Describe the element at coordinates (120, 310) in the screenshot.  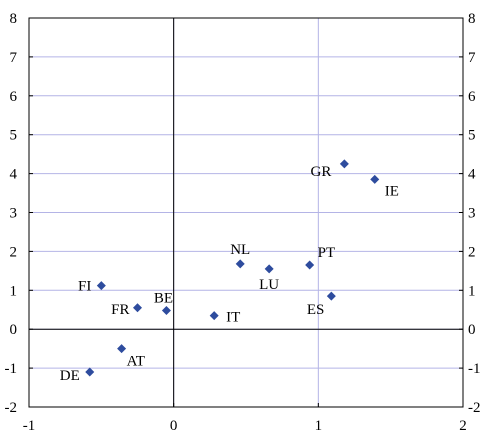
I see `point-label: FR` at that location.